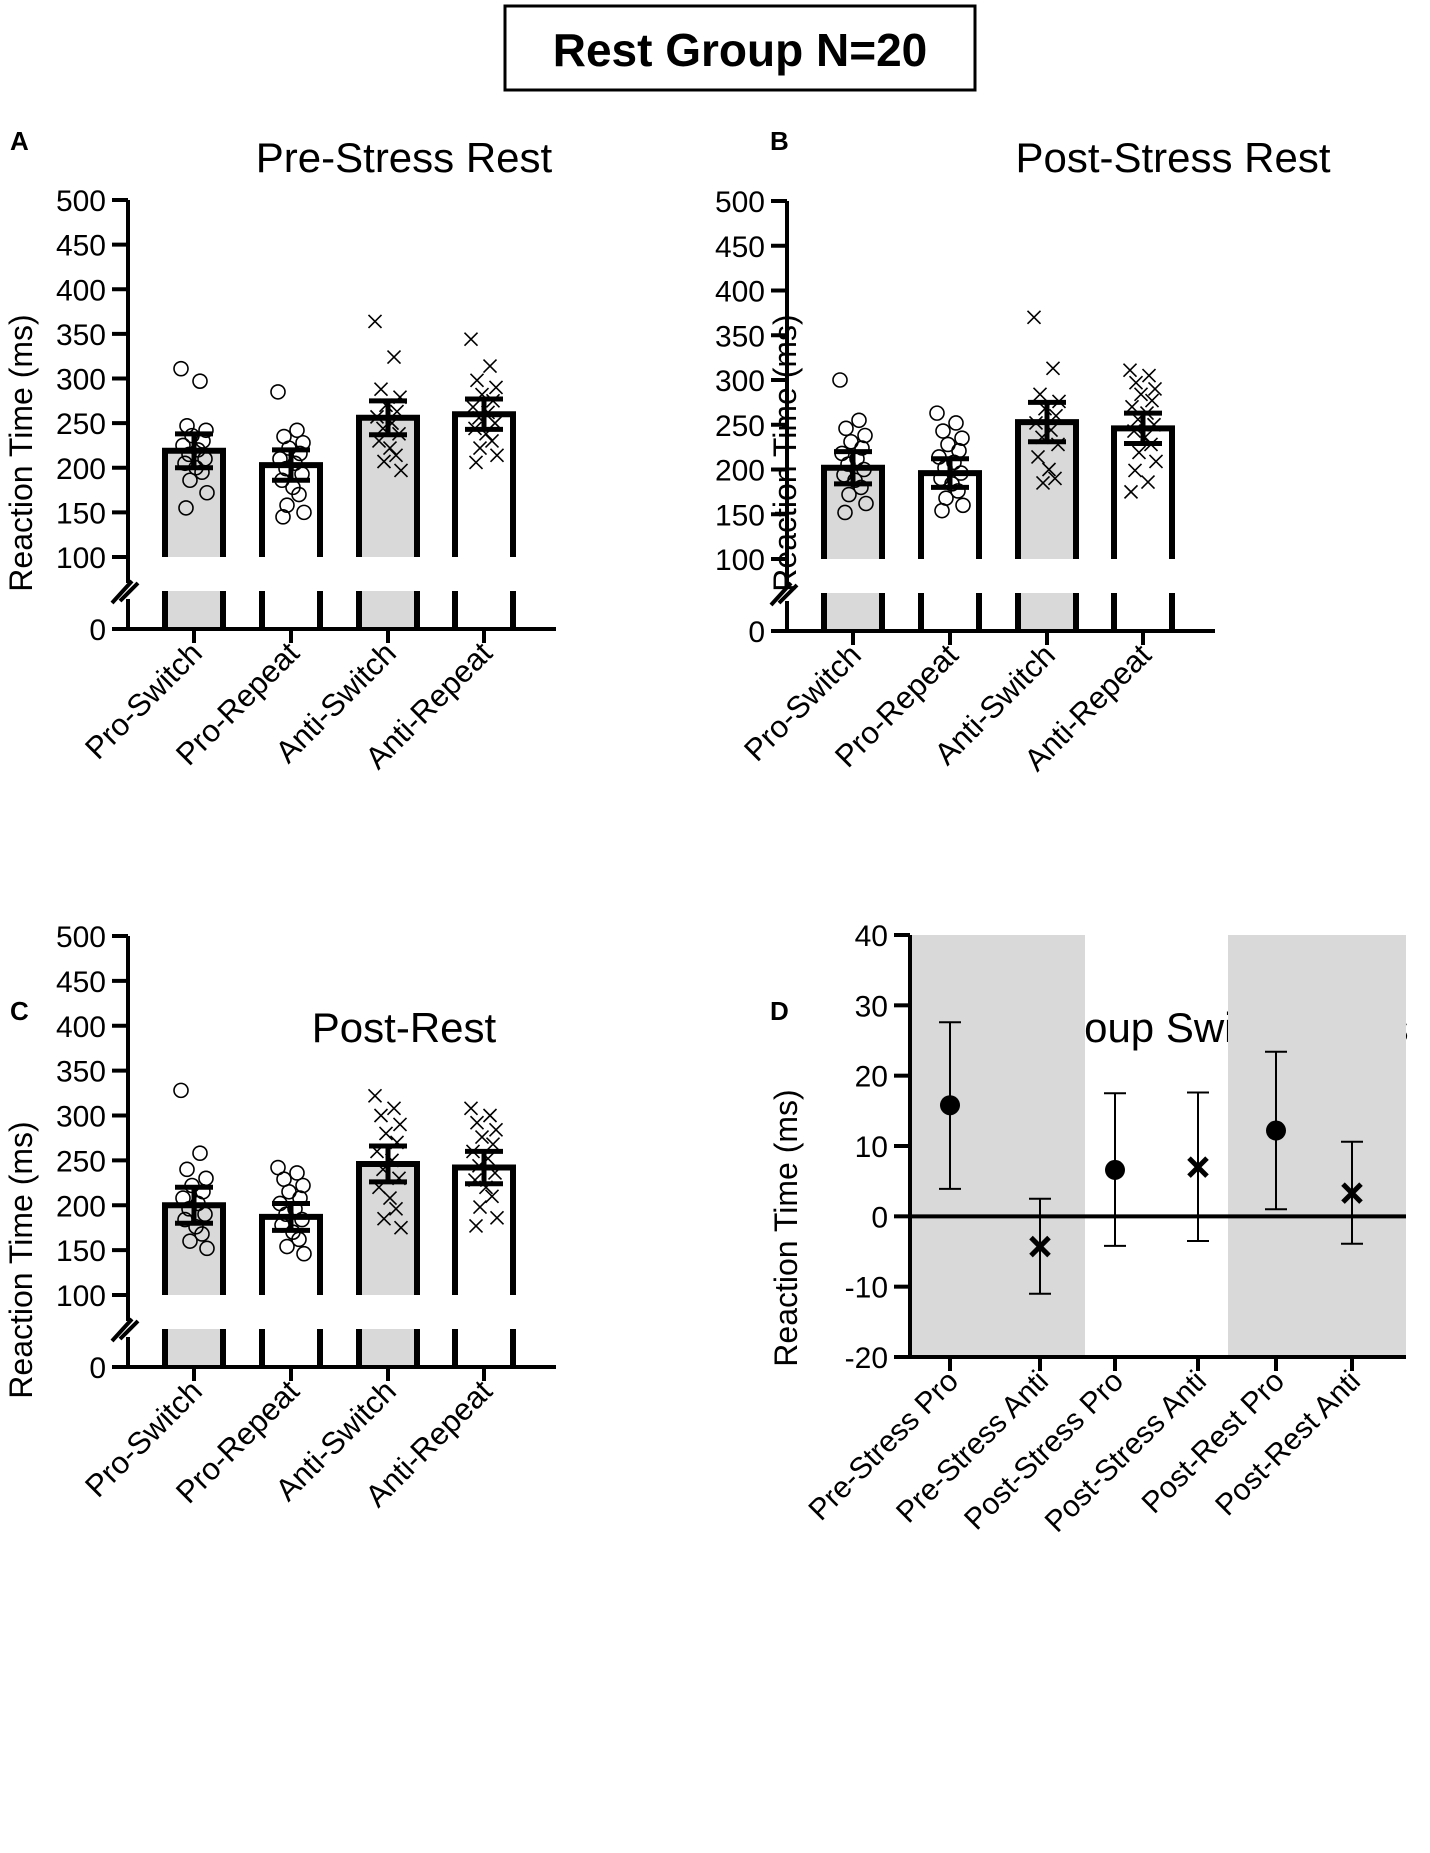 This screenshot has width=1430, height=1853. I want to click on panel-a-y-tick-label: 500, so click(81, 201).